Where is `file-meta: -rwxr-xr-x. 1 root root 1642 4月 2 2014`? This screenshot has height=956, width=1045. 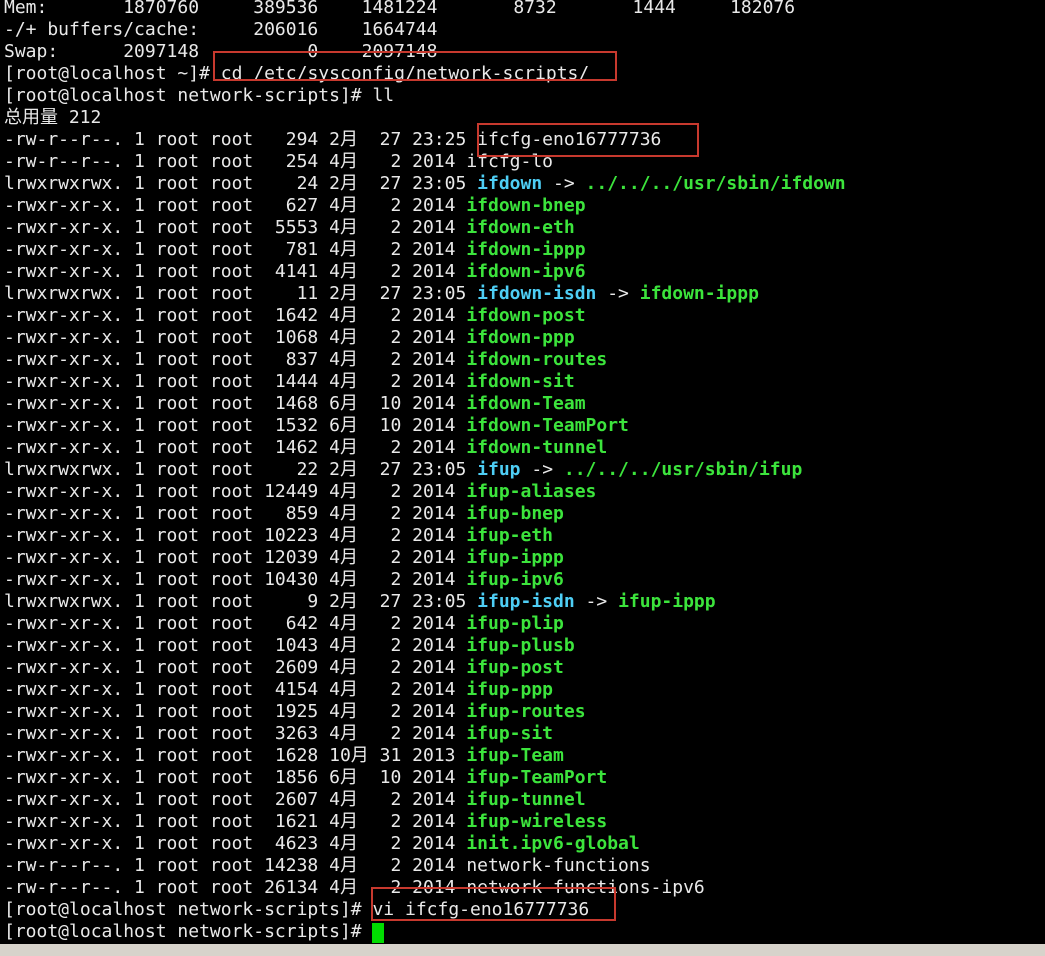 file-meta: -rwxr-xr-x. 1 root root 1642 4月 2 2014 is located at coordinates (235, 315).